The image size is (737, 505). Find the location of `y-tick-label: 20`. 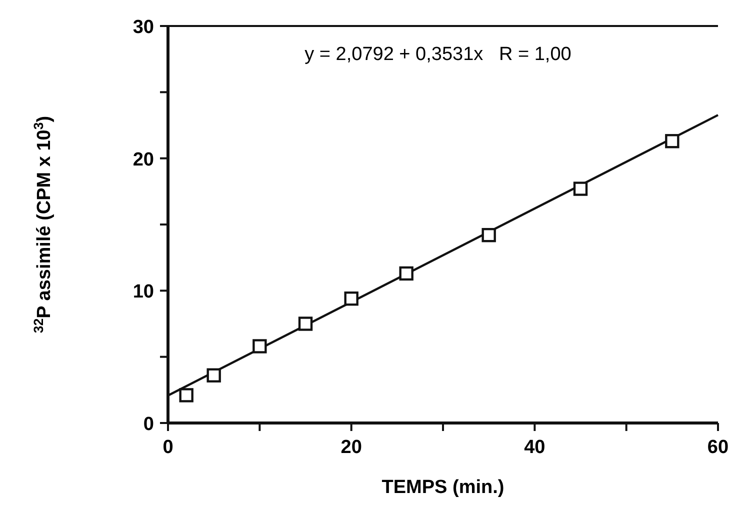

y-tick-label: 20 is located at coordinates (143, 159).